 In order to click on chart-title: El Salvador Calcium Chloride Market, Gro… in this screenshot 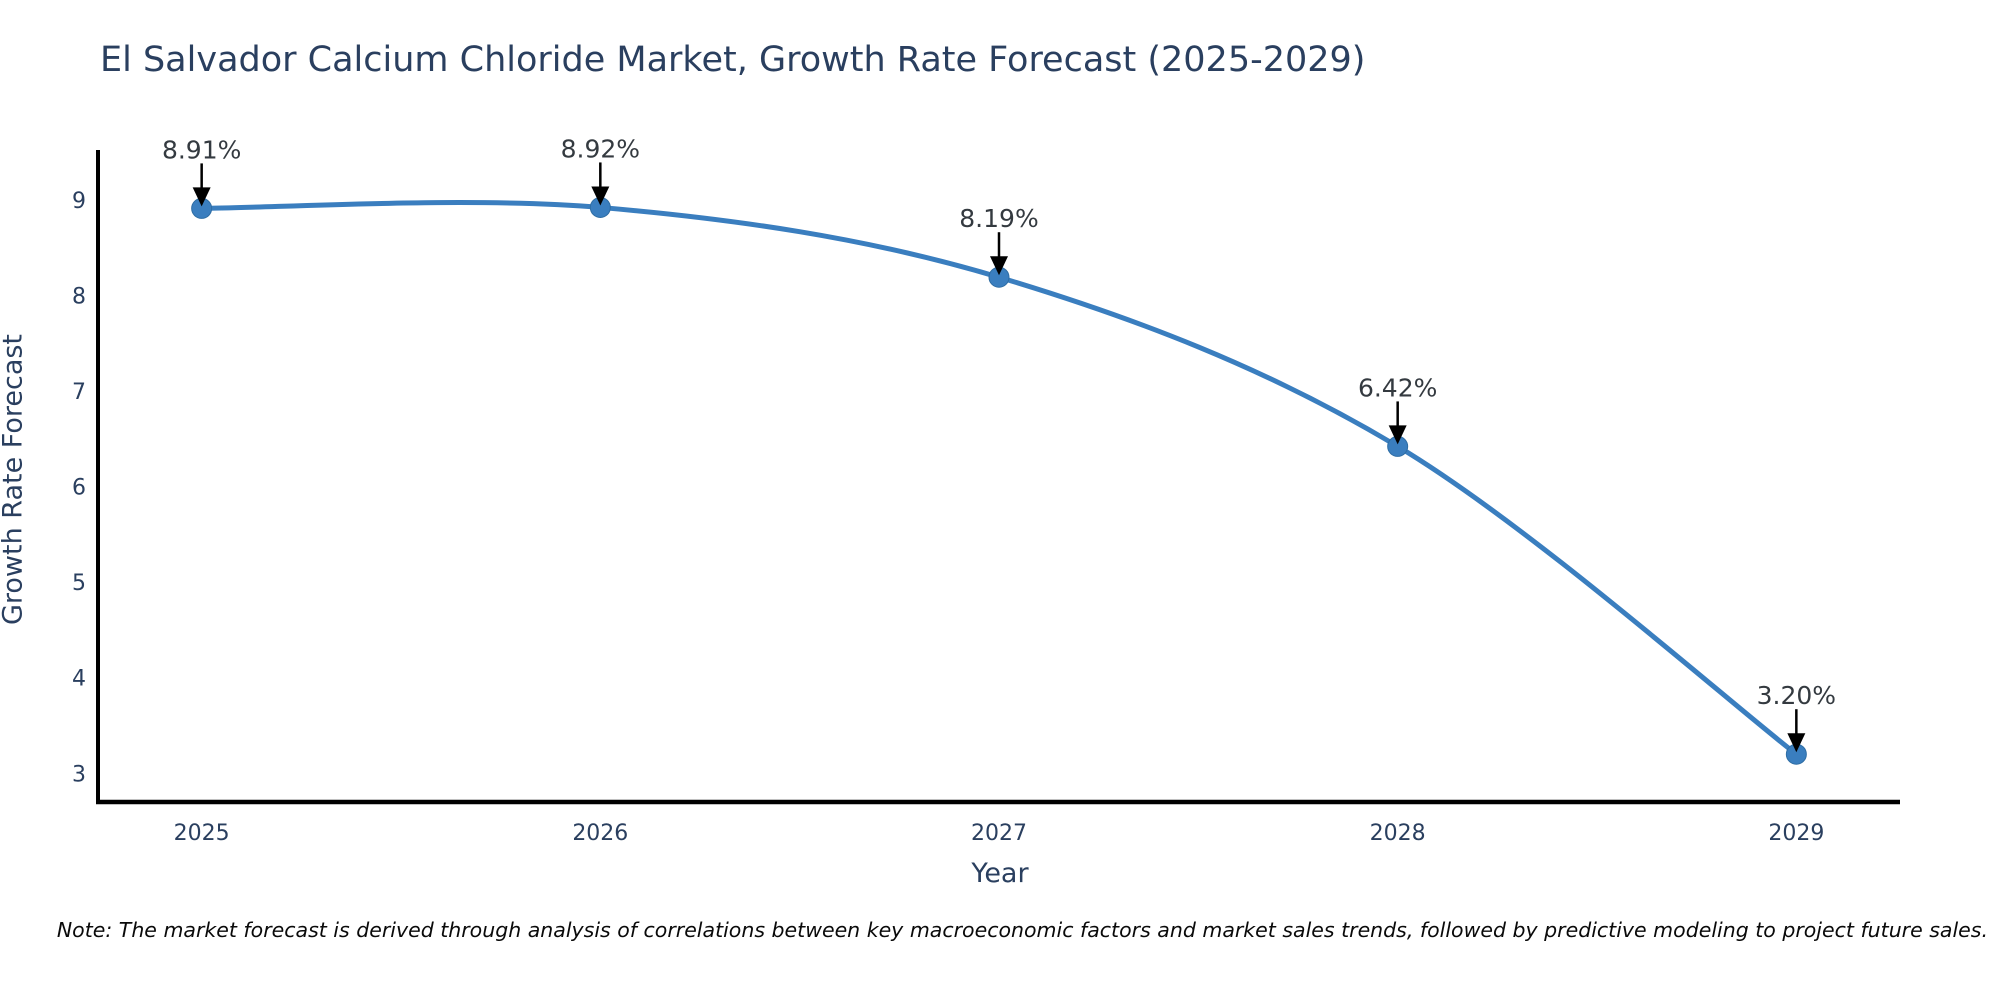, I will do `click(733, 60)`.